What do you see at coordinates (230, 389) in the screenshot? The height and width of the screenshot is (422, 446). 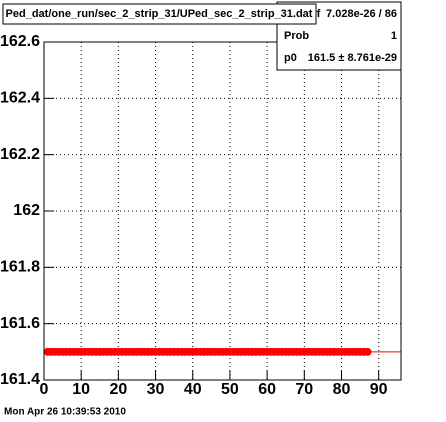 I see `x-tick-label: 50` at bounding box center [230, 389].